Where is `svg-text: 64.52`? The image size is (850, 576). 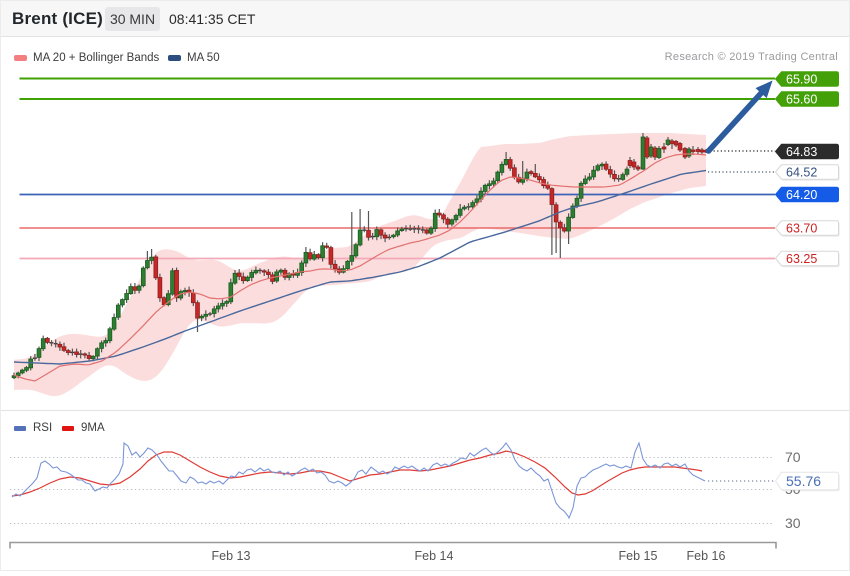
svg-text: 64.52 is located at coordinates (801, 172).